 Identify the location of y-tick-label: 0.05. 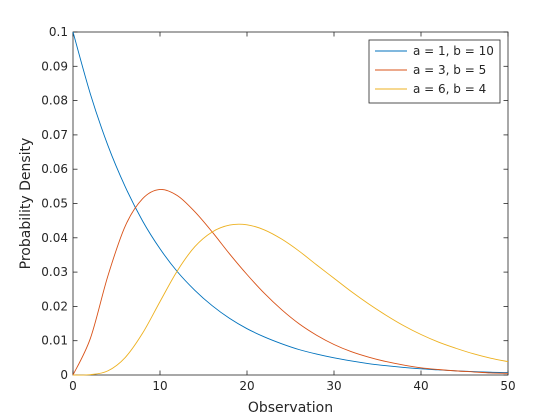
(54, 204).